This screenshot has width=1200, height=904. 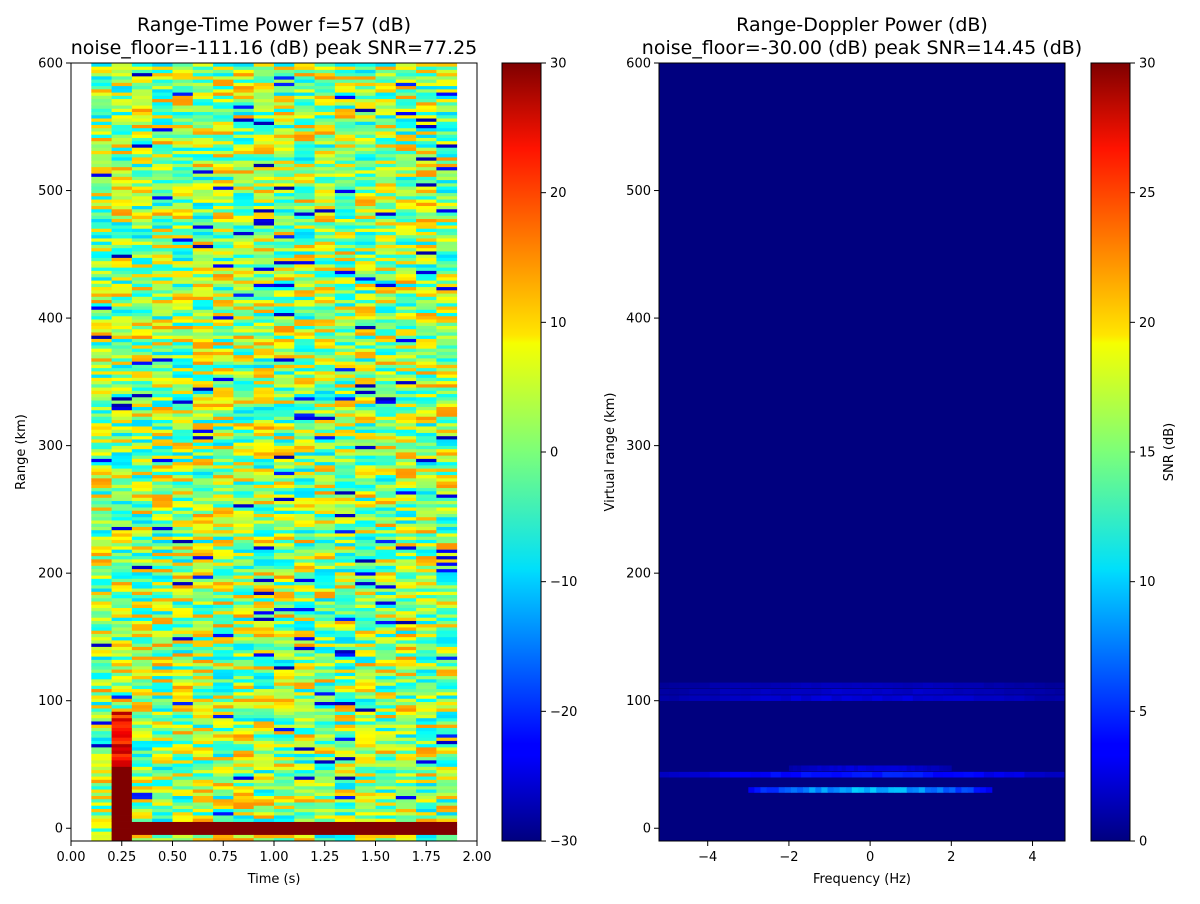 I want to click on right-x-tick-label: 4, so click(x=1032, y=857).